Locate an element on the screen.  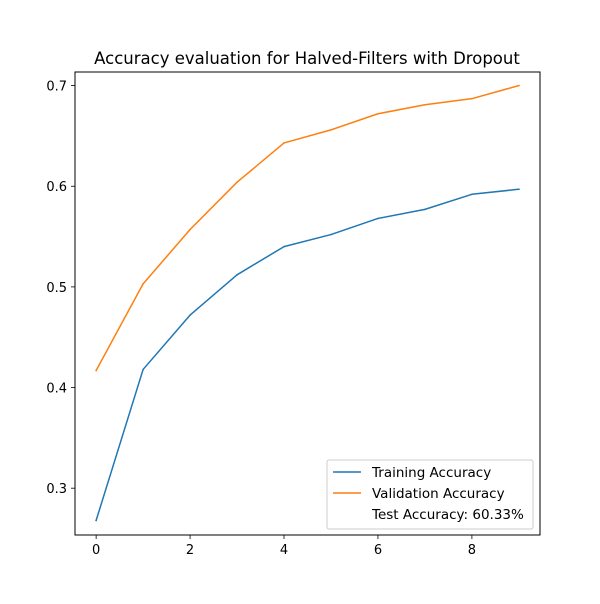
y-tick-label: 0.6 is located at coordinates (56, 187).